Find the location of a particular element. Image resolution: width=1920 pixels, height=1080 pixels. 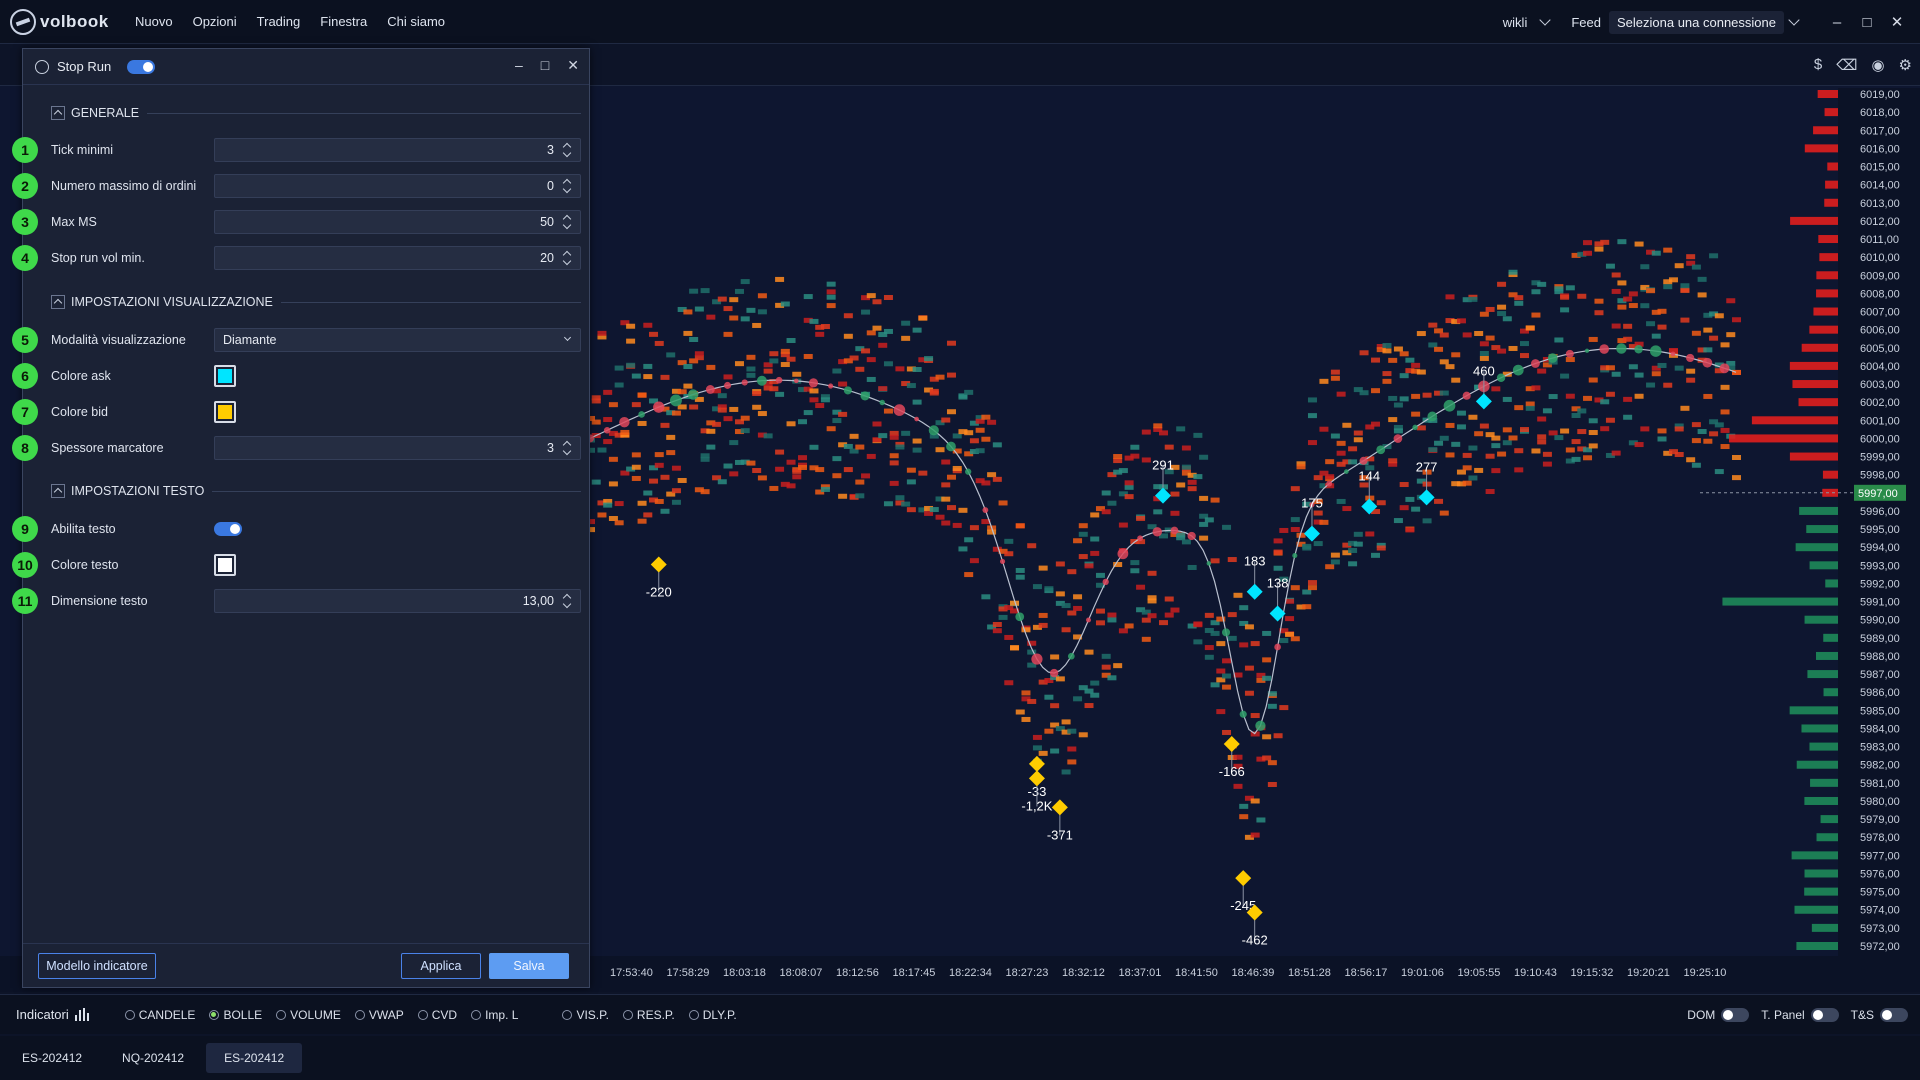

field-value: 0 is located at coordinates (550, 186).